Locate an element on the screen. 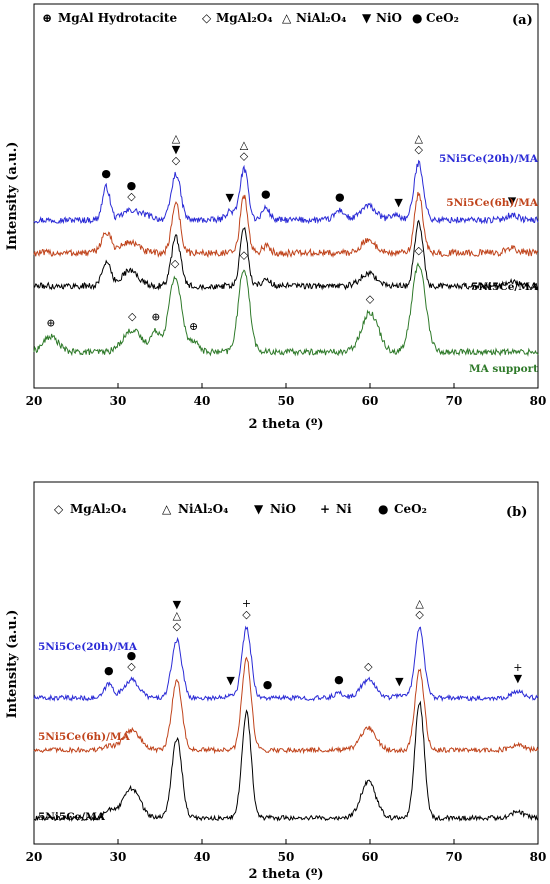  legend-label-ceo2-b: CeO₂ is located at coordinates (410, 509).